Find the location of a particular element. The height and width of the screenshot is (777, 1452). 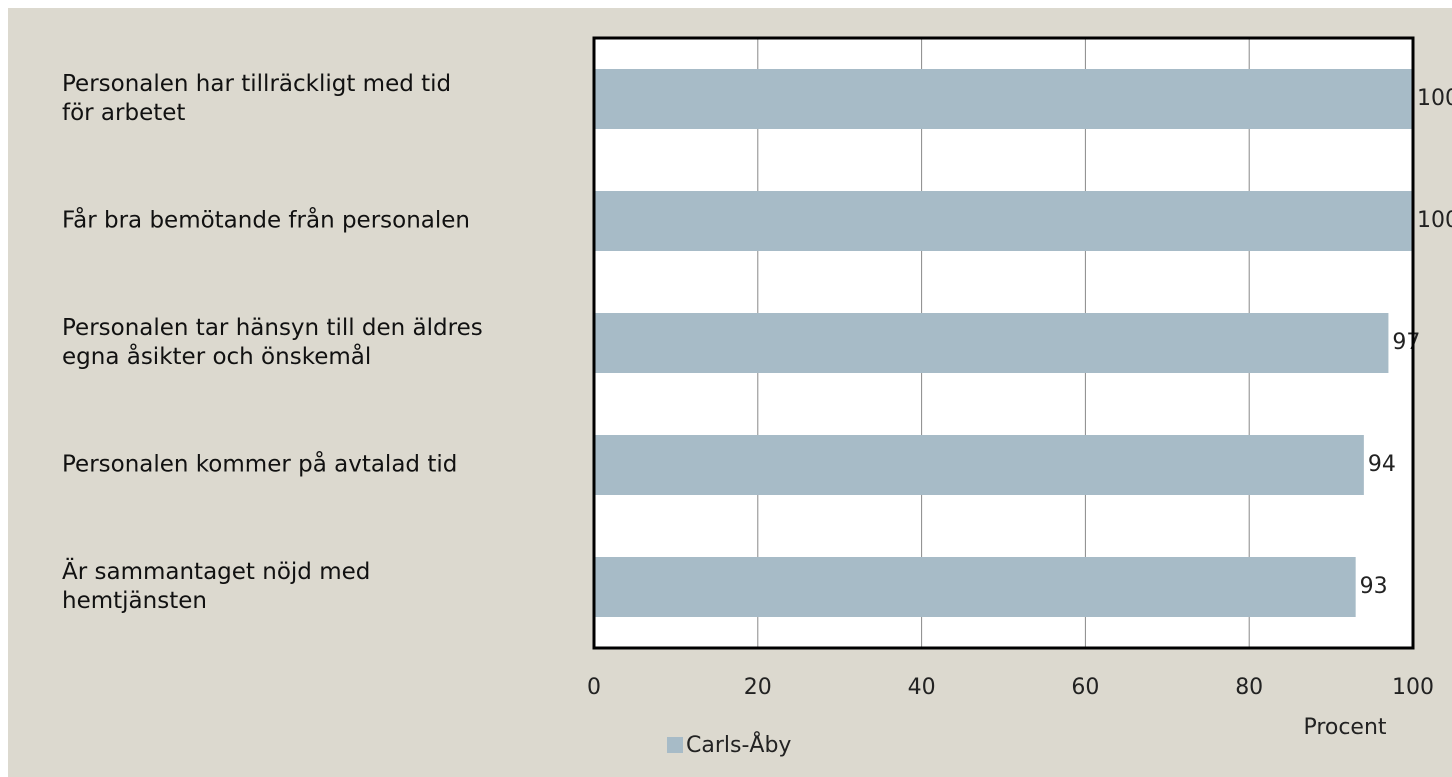

y-tick-label: Personalen kommer på avtalad tid is located at coordinates (260, 464).